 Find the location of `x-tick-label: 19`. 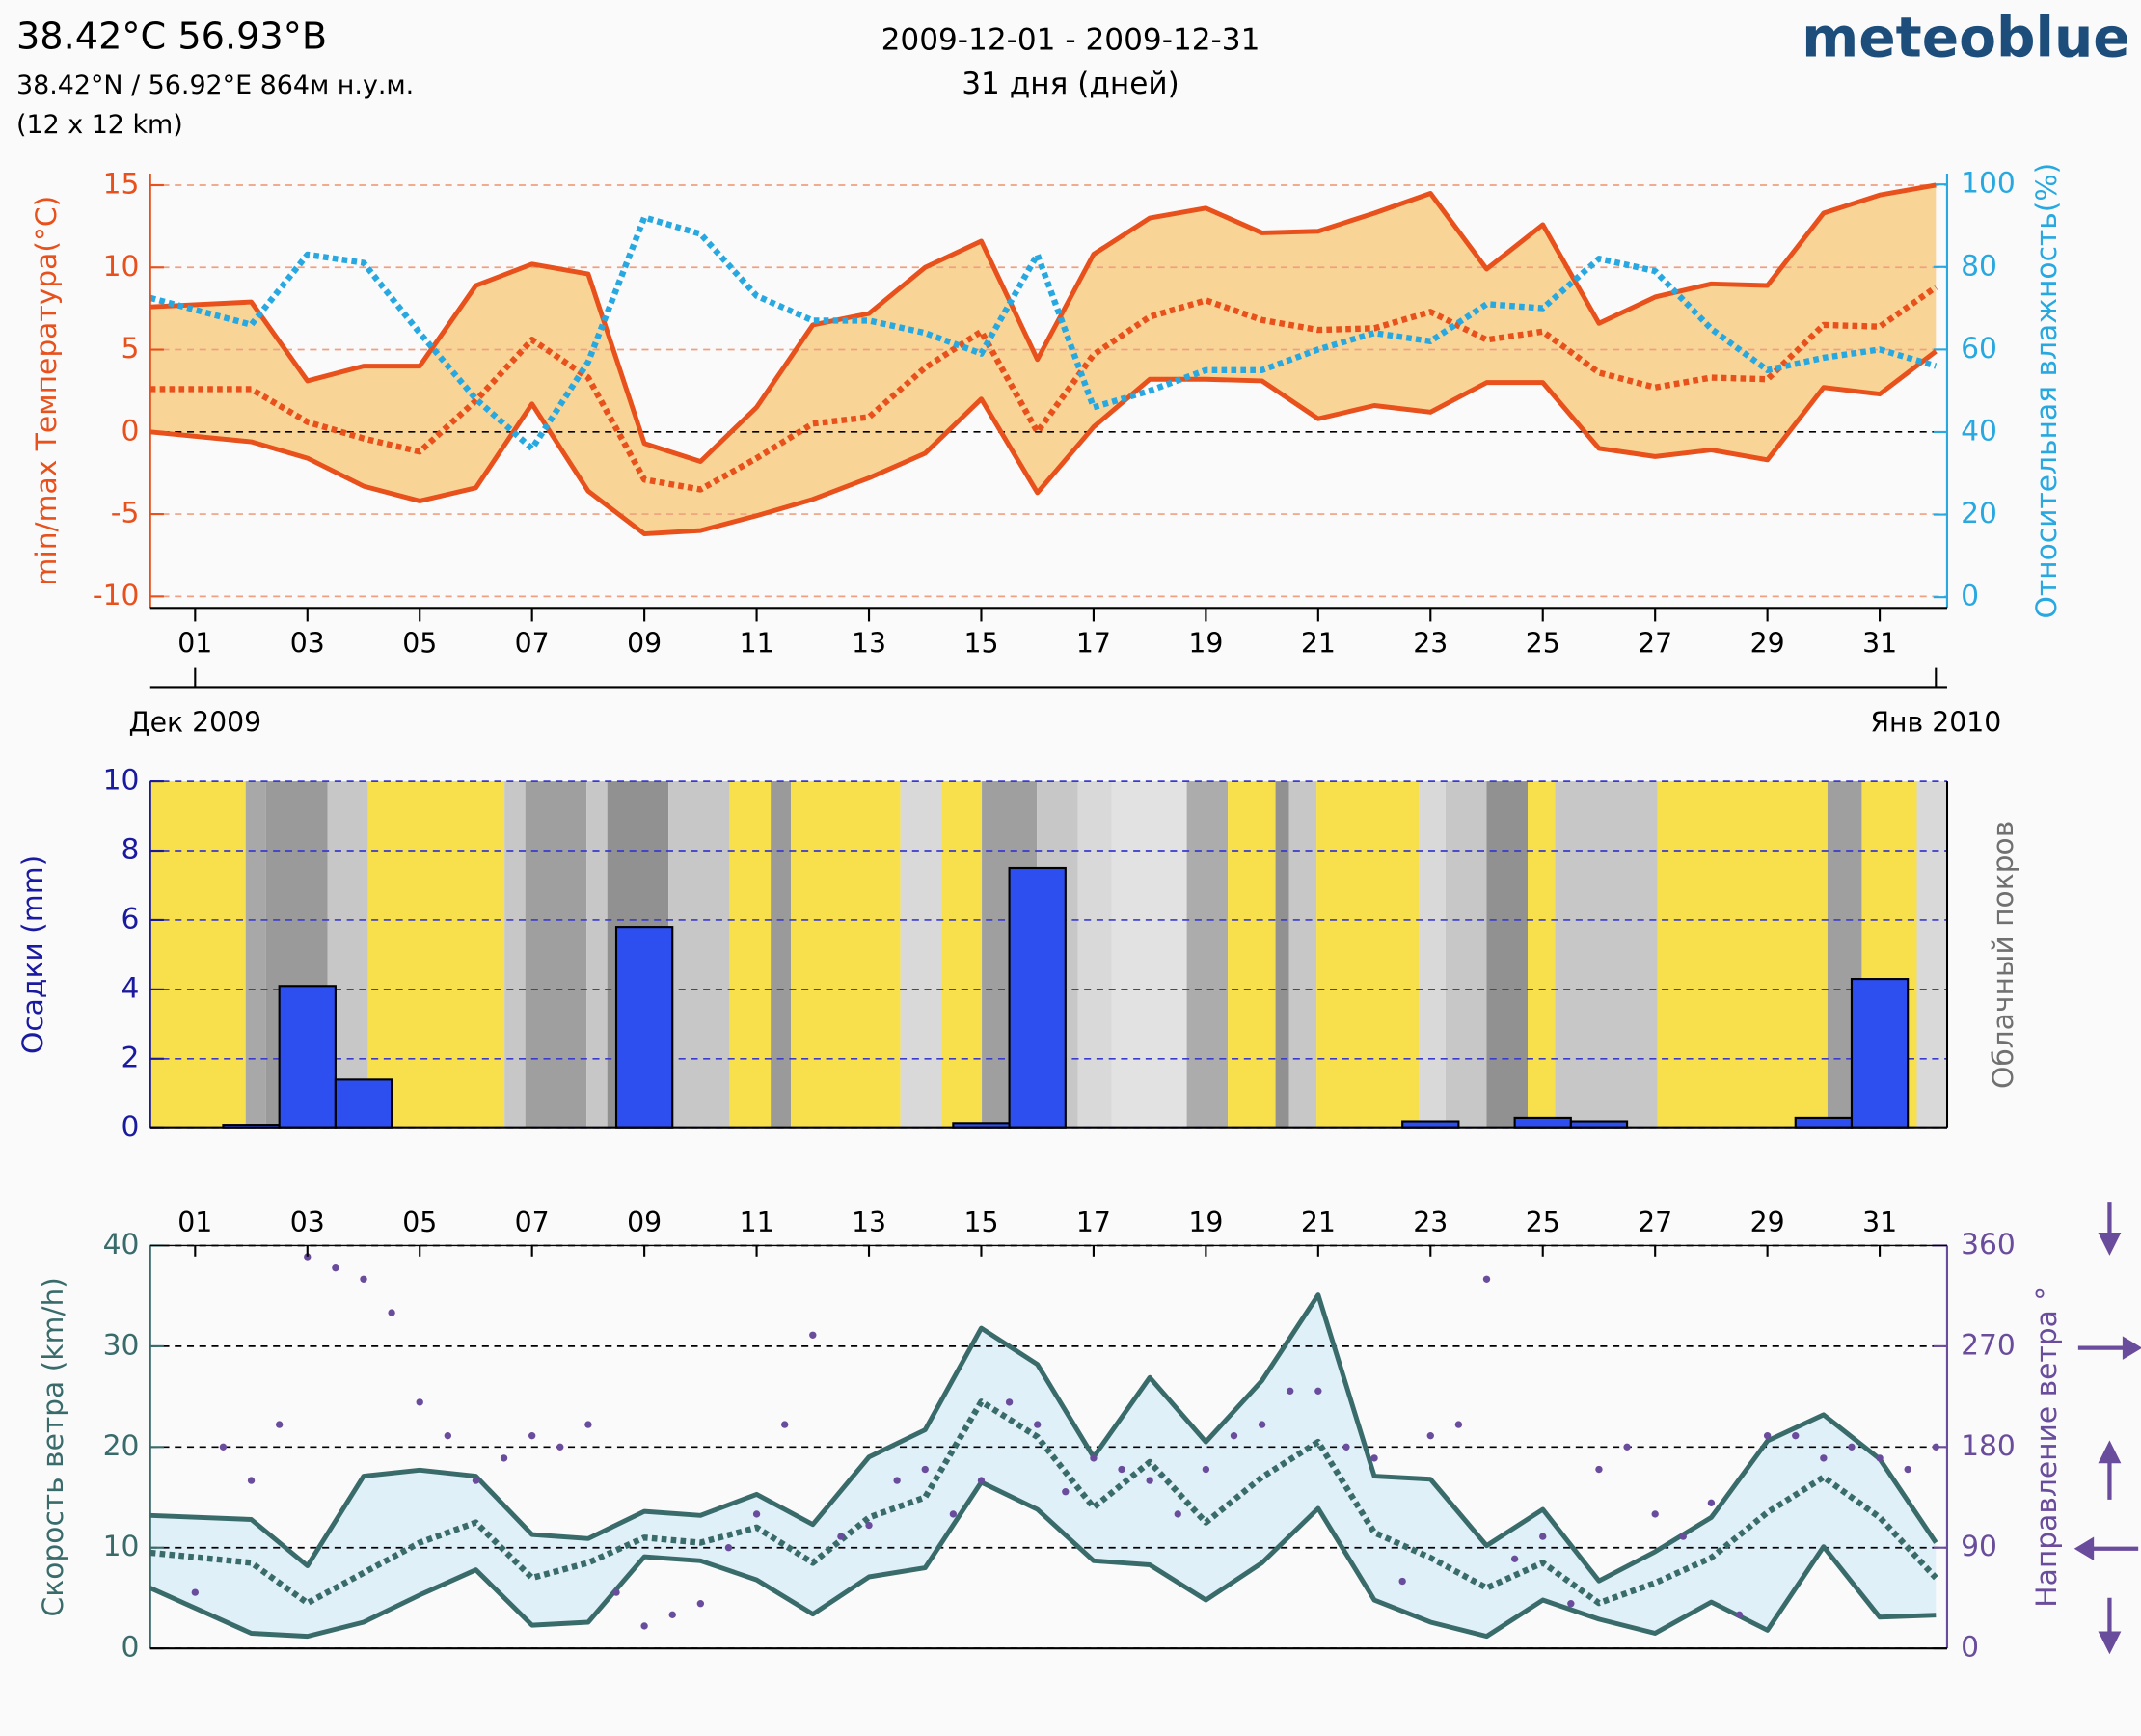

x-tick-label: 19 is located at coordinates (1206, 1222).